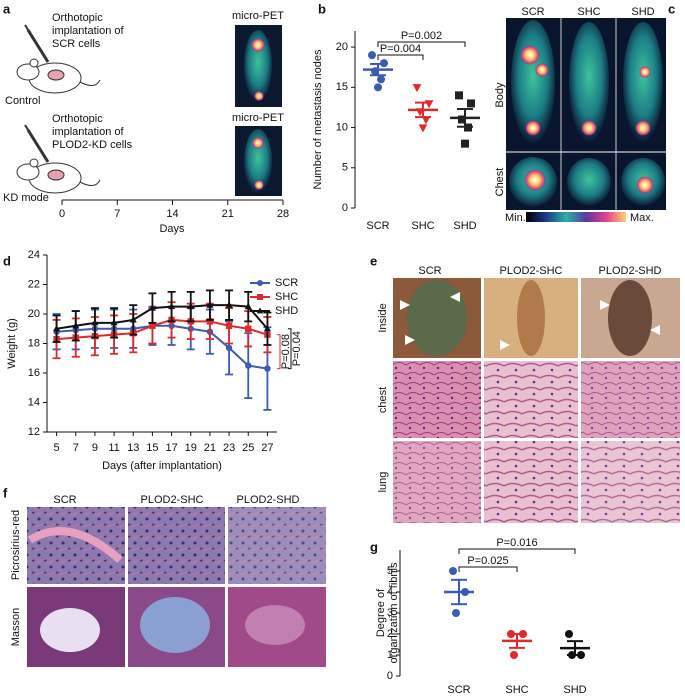 This screenshot has width=685, height=696. Describe the element at coordinates (34, 343) in the screenshot. I see `y-tick-label: 18` at that location.